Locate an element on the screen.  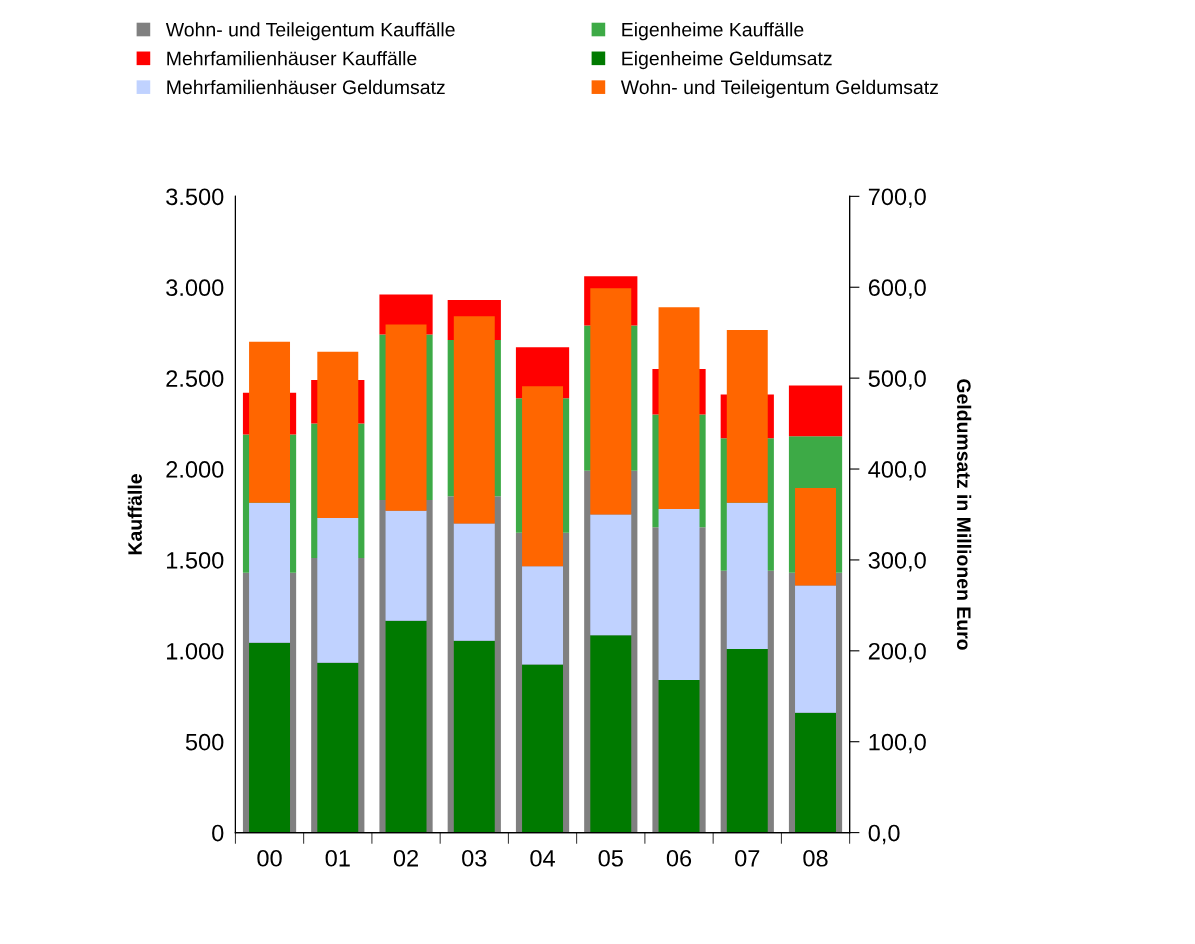
y-tick-label: 2.500 is located at coordinates (195, 378).